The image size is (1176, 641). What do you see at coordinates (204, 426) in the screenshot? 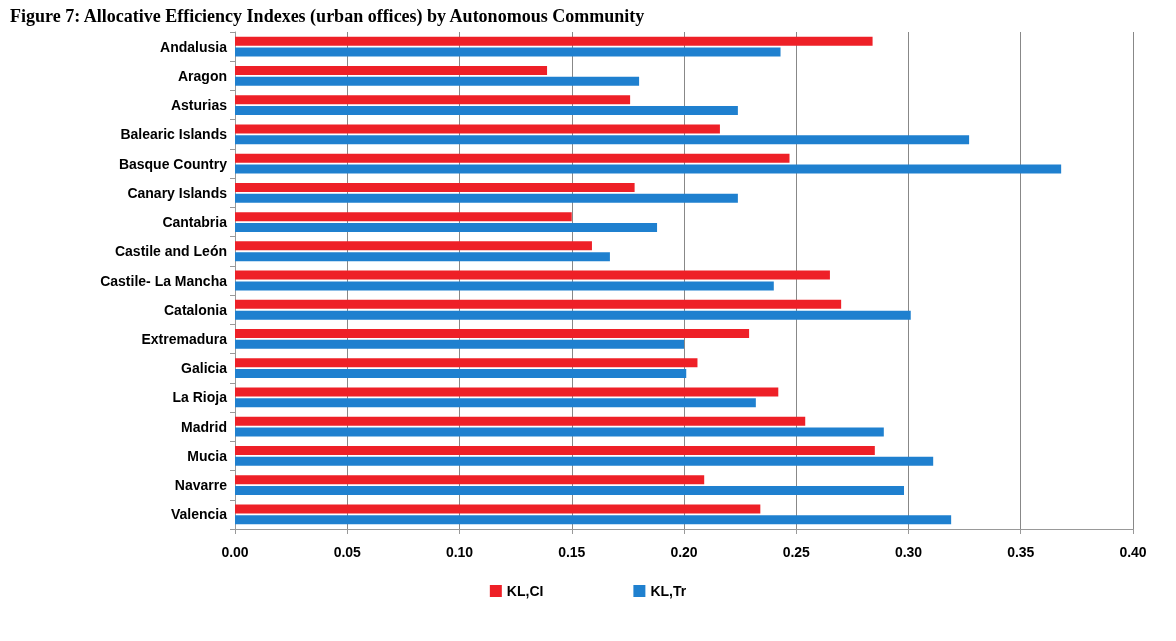
I see `y-tick-label: Madrid` at bounding box center [204, 426].